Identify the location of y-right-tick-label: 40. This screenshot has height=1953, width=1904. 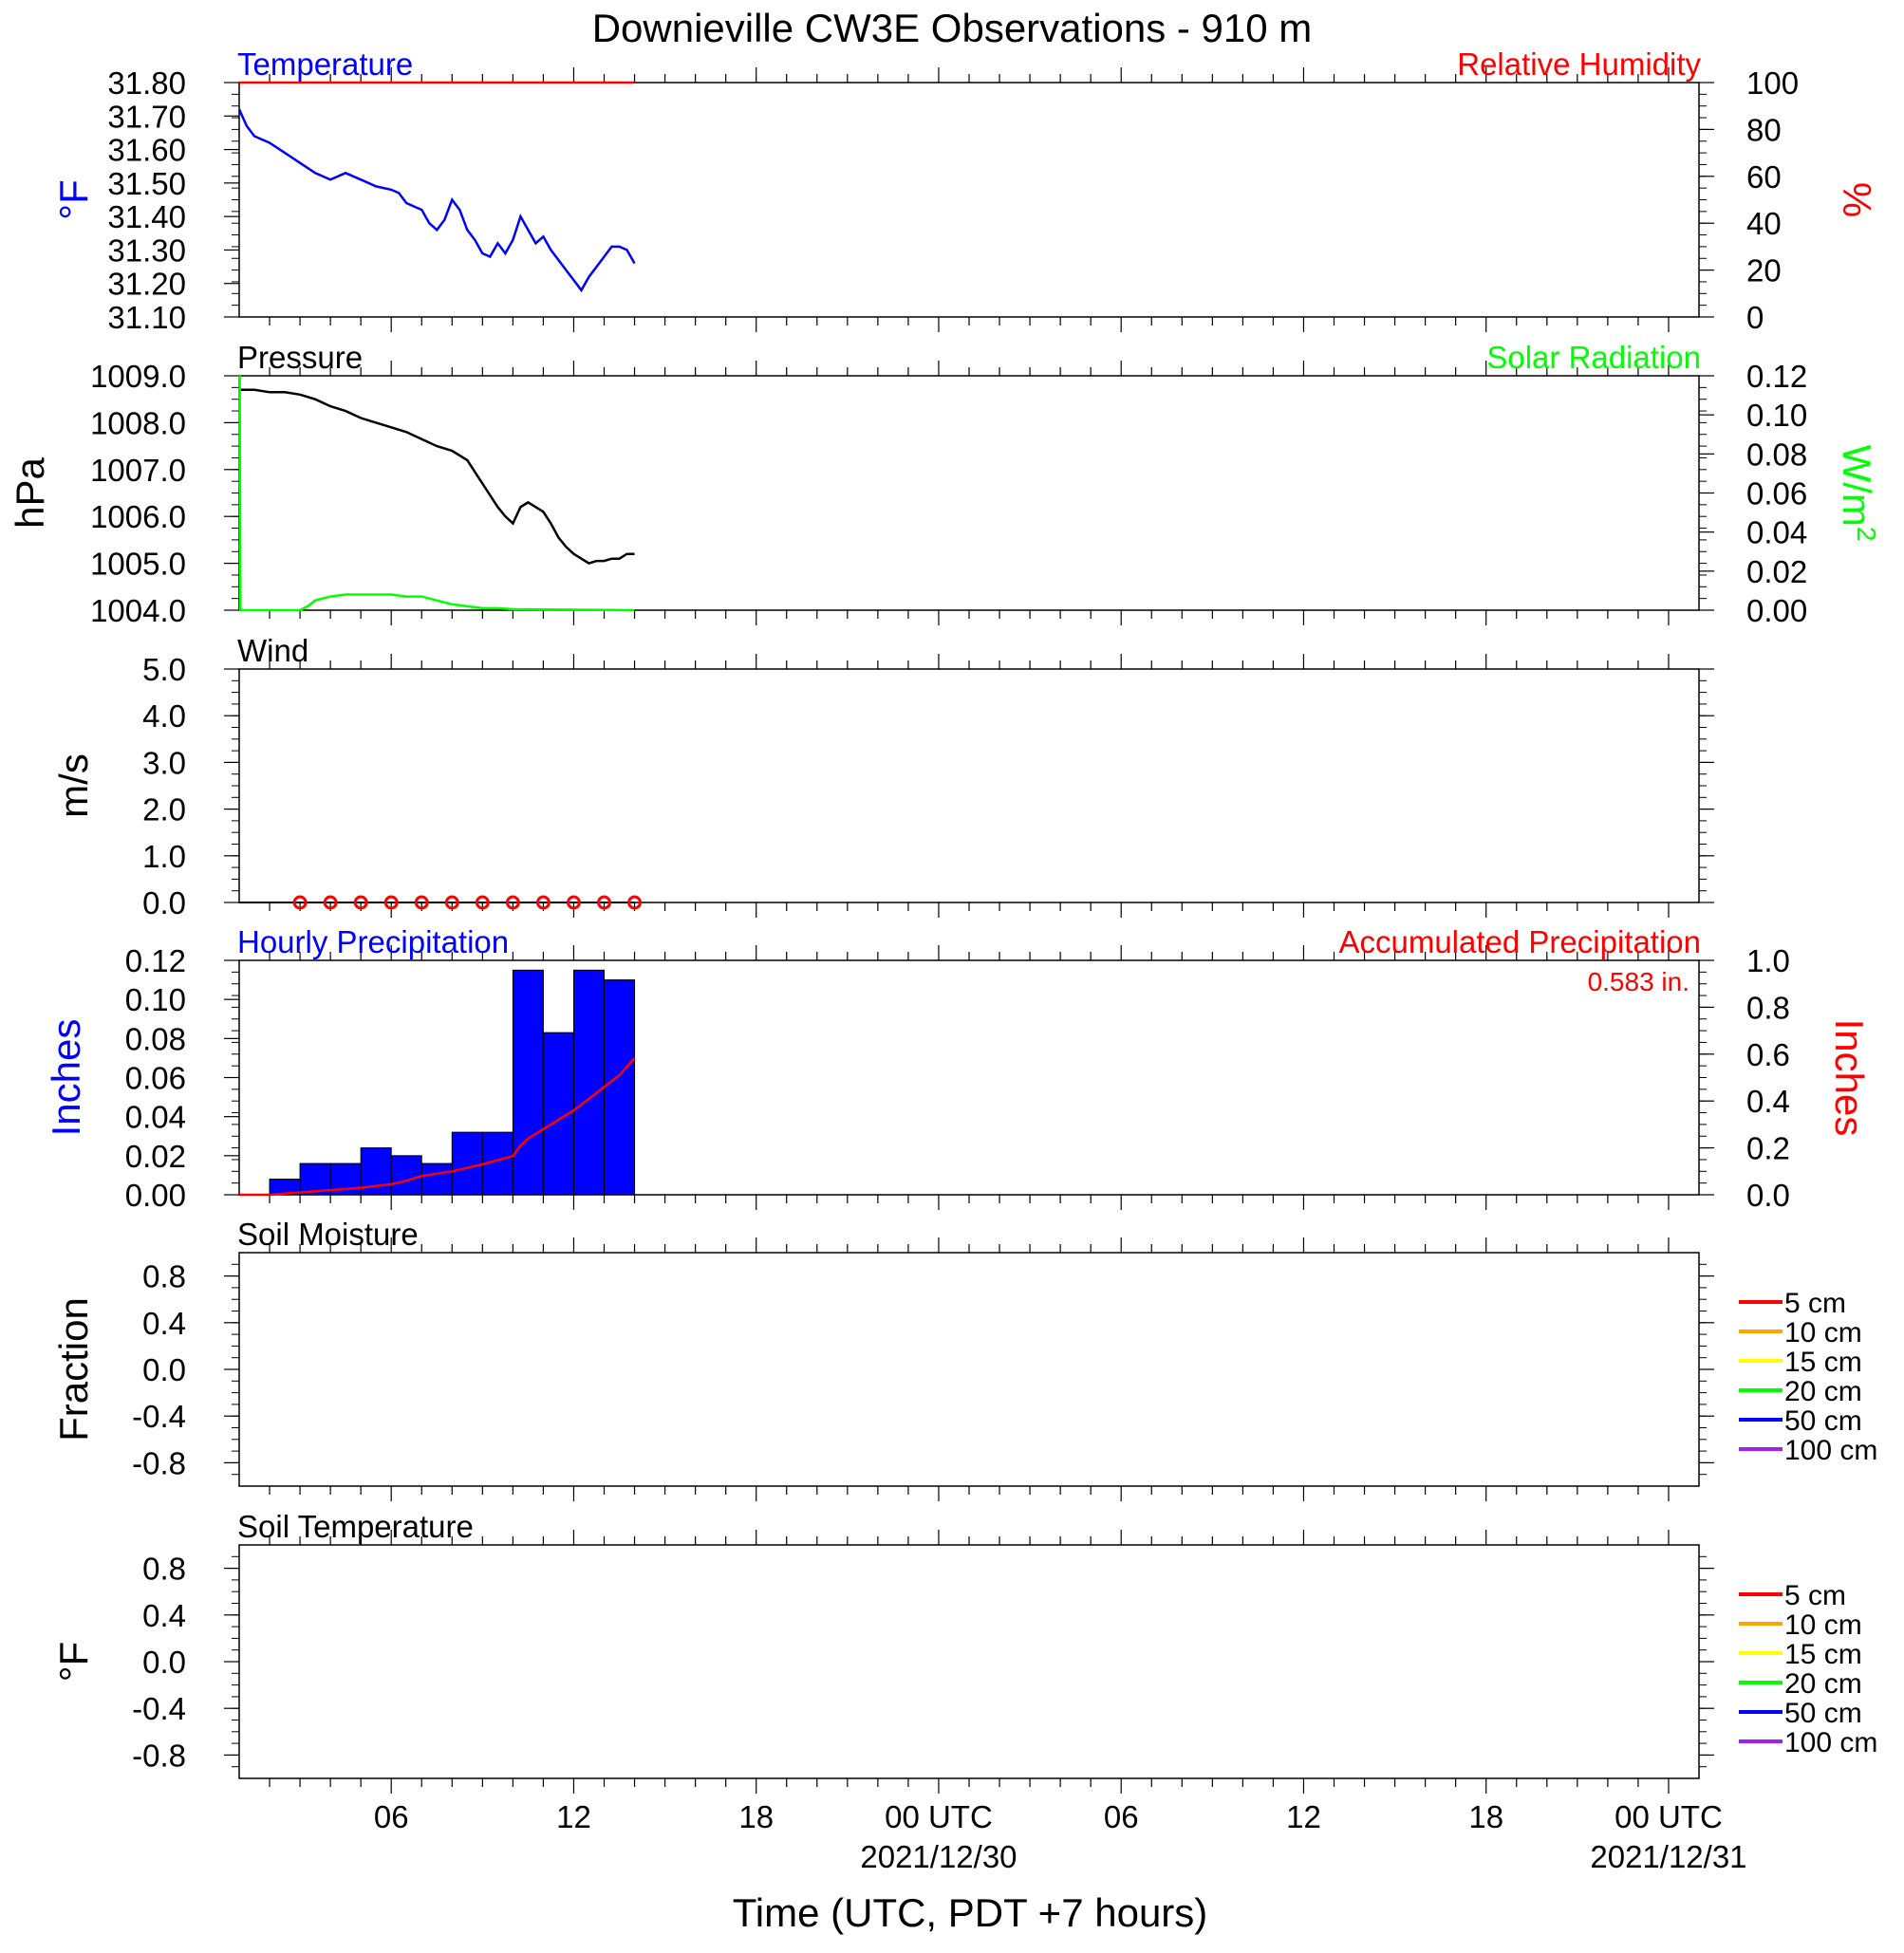
(1764, 223).